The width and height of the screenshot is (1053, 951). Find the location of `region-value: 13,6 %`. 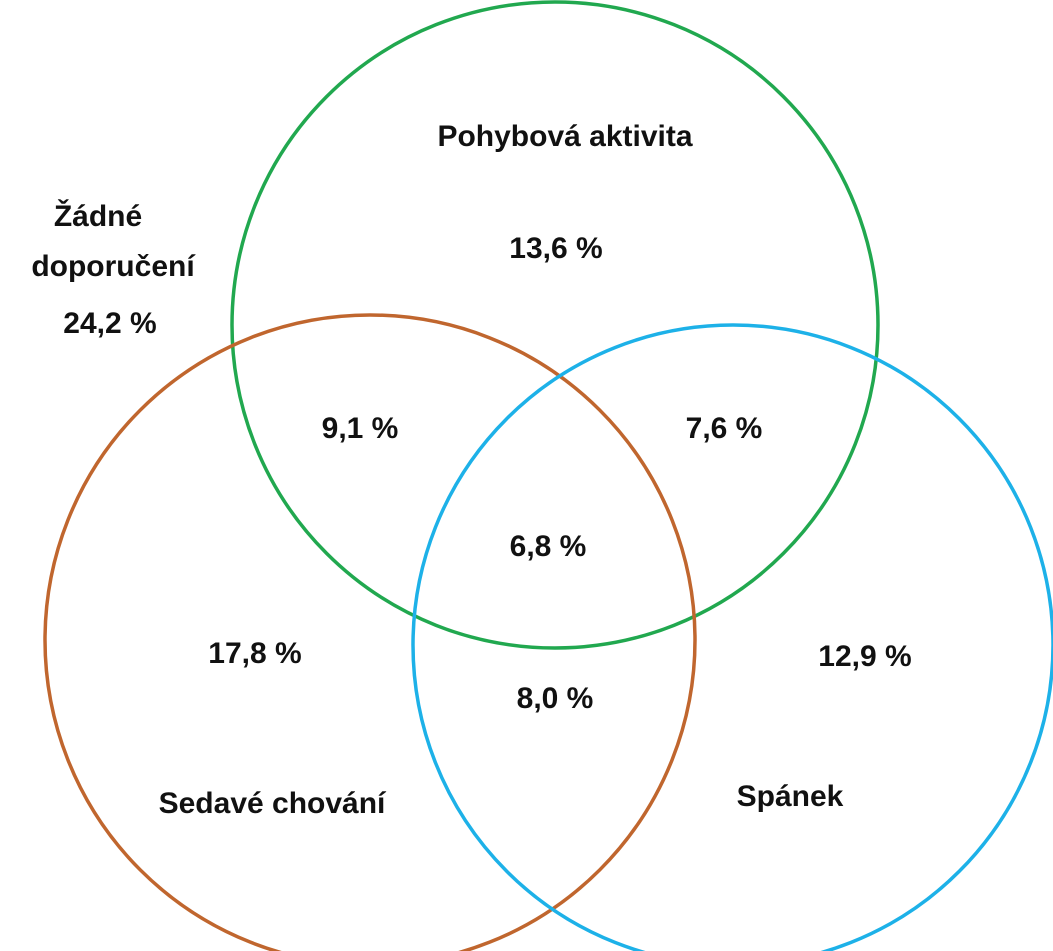

region-value: 13,6 % is located at coordinates (555, 248).